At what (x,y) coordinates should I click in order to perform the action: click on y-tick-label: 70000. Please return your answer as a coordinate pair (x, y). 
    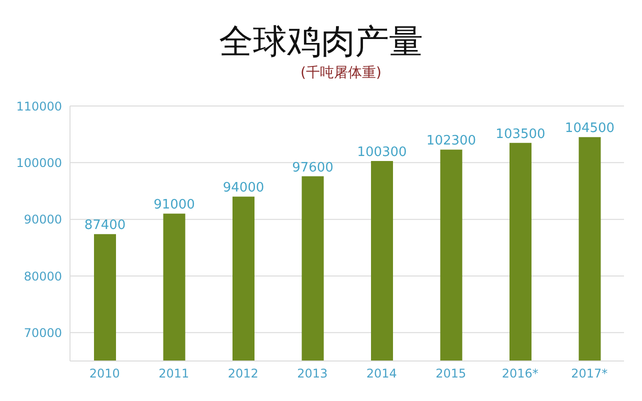
    Looking at the image, I should click on (43, 333).